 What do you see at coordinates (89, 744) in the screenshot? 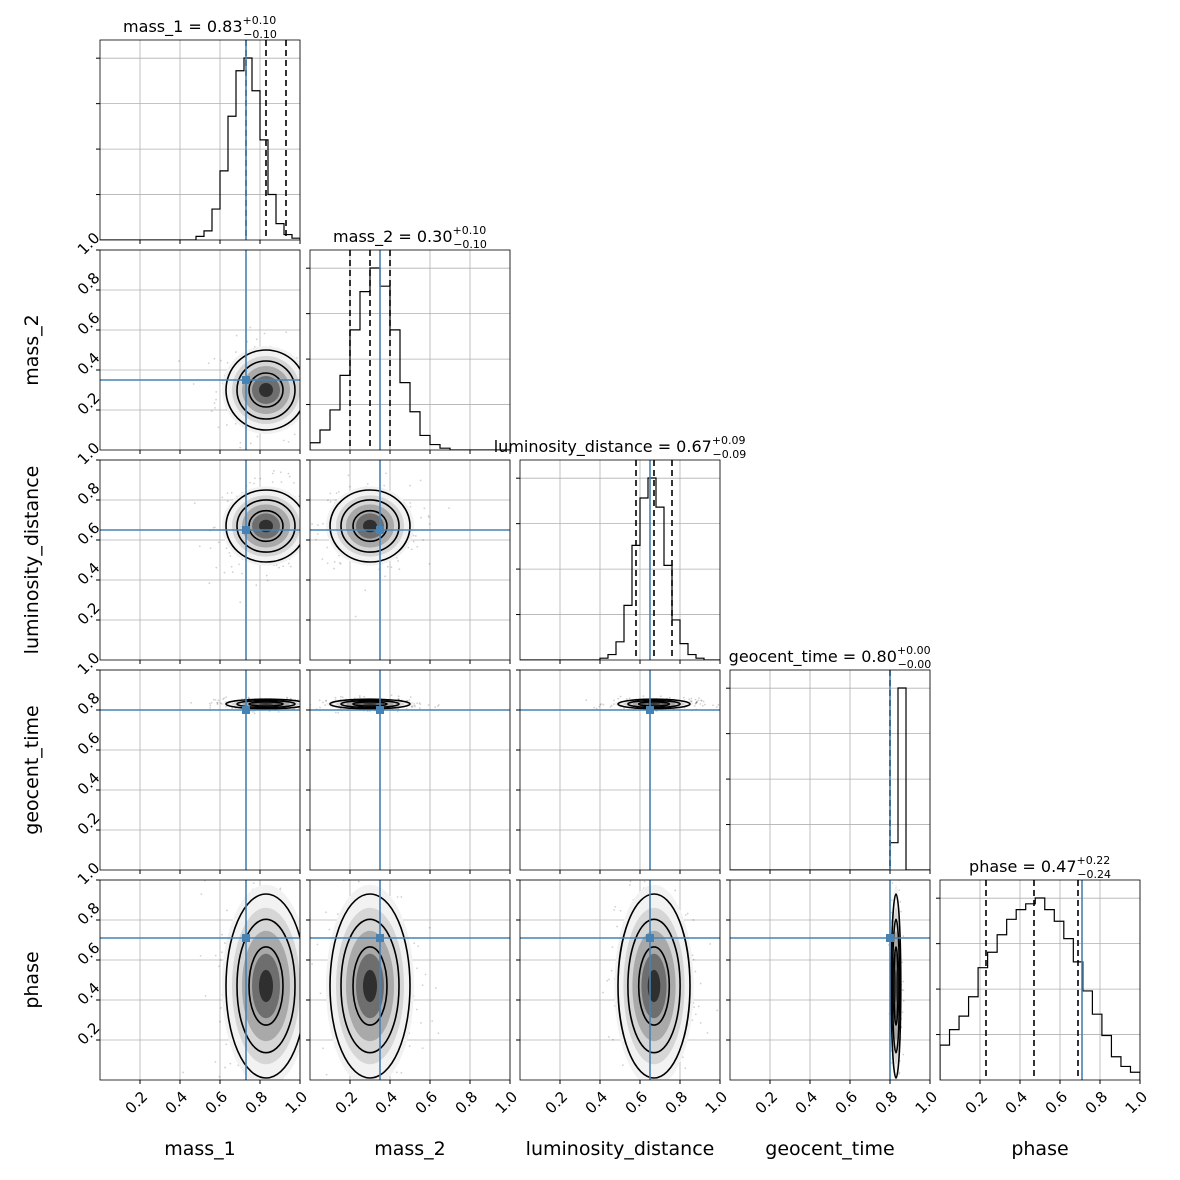
I see `y-tick-label: 0.6` at bounding box center [89, 744].